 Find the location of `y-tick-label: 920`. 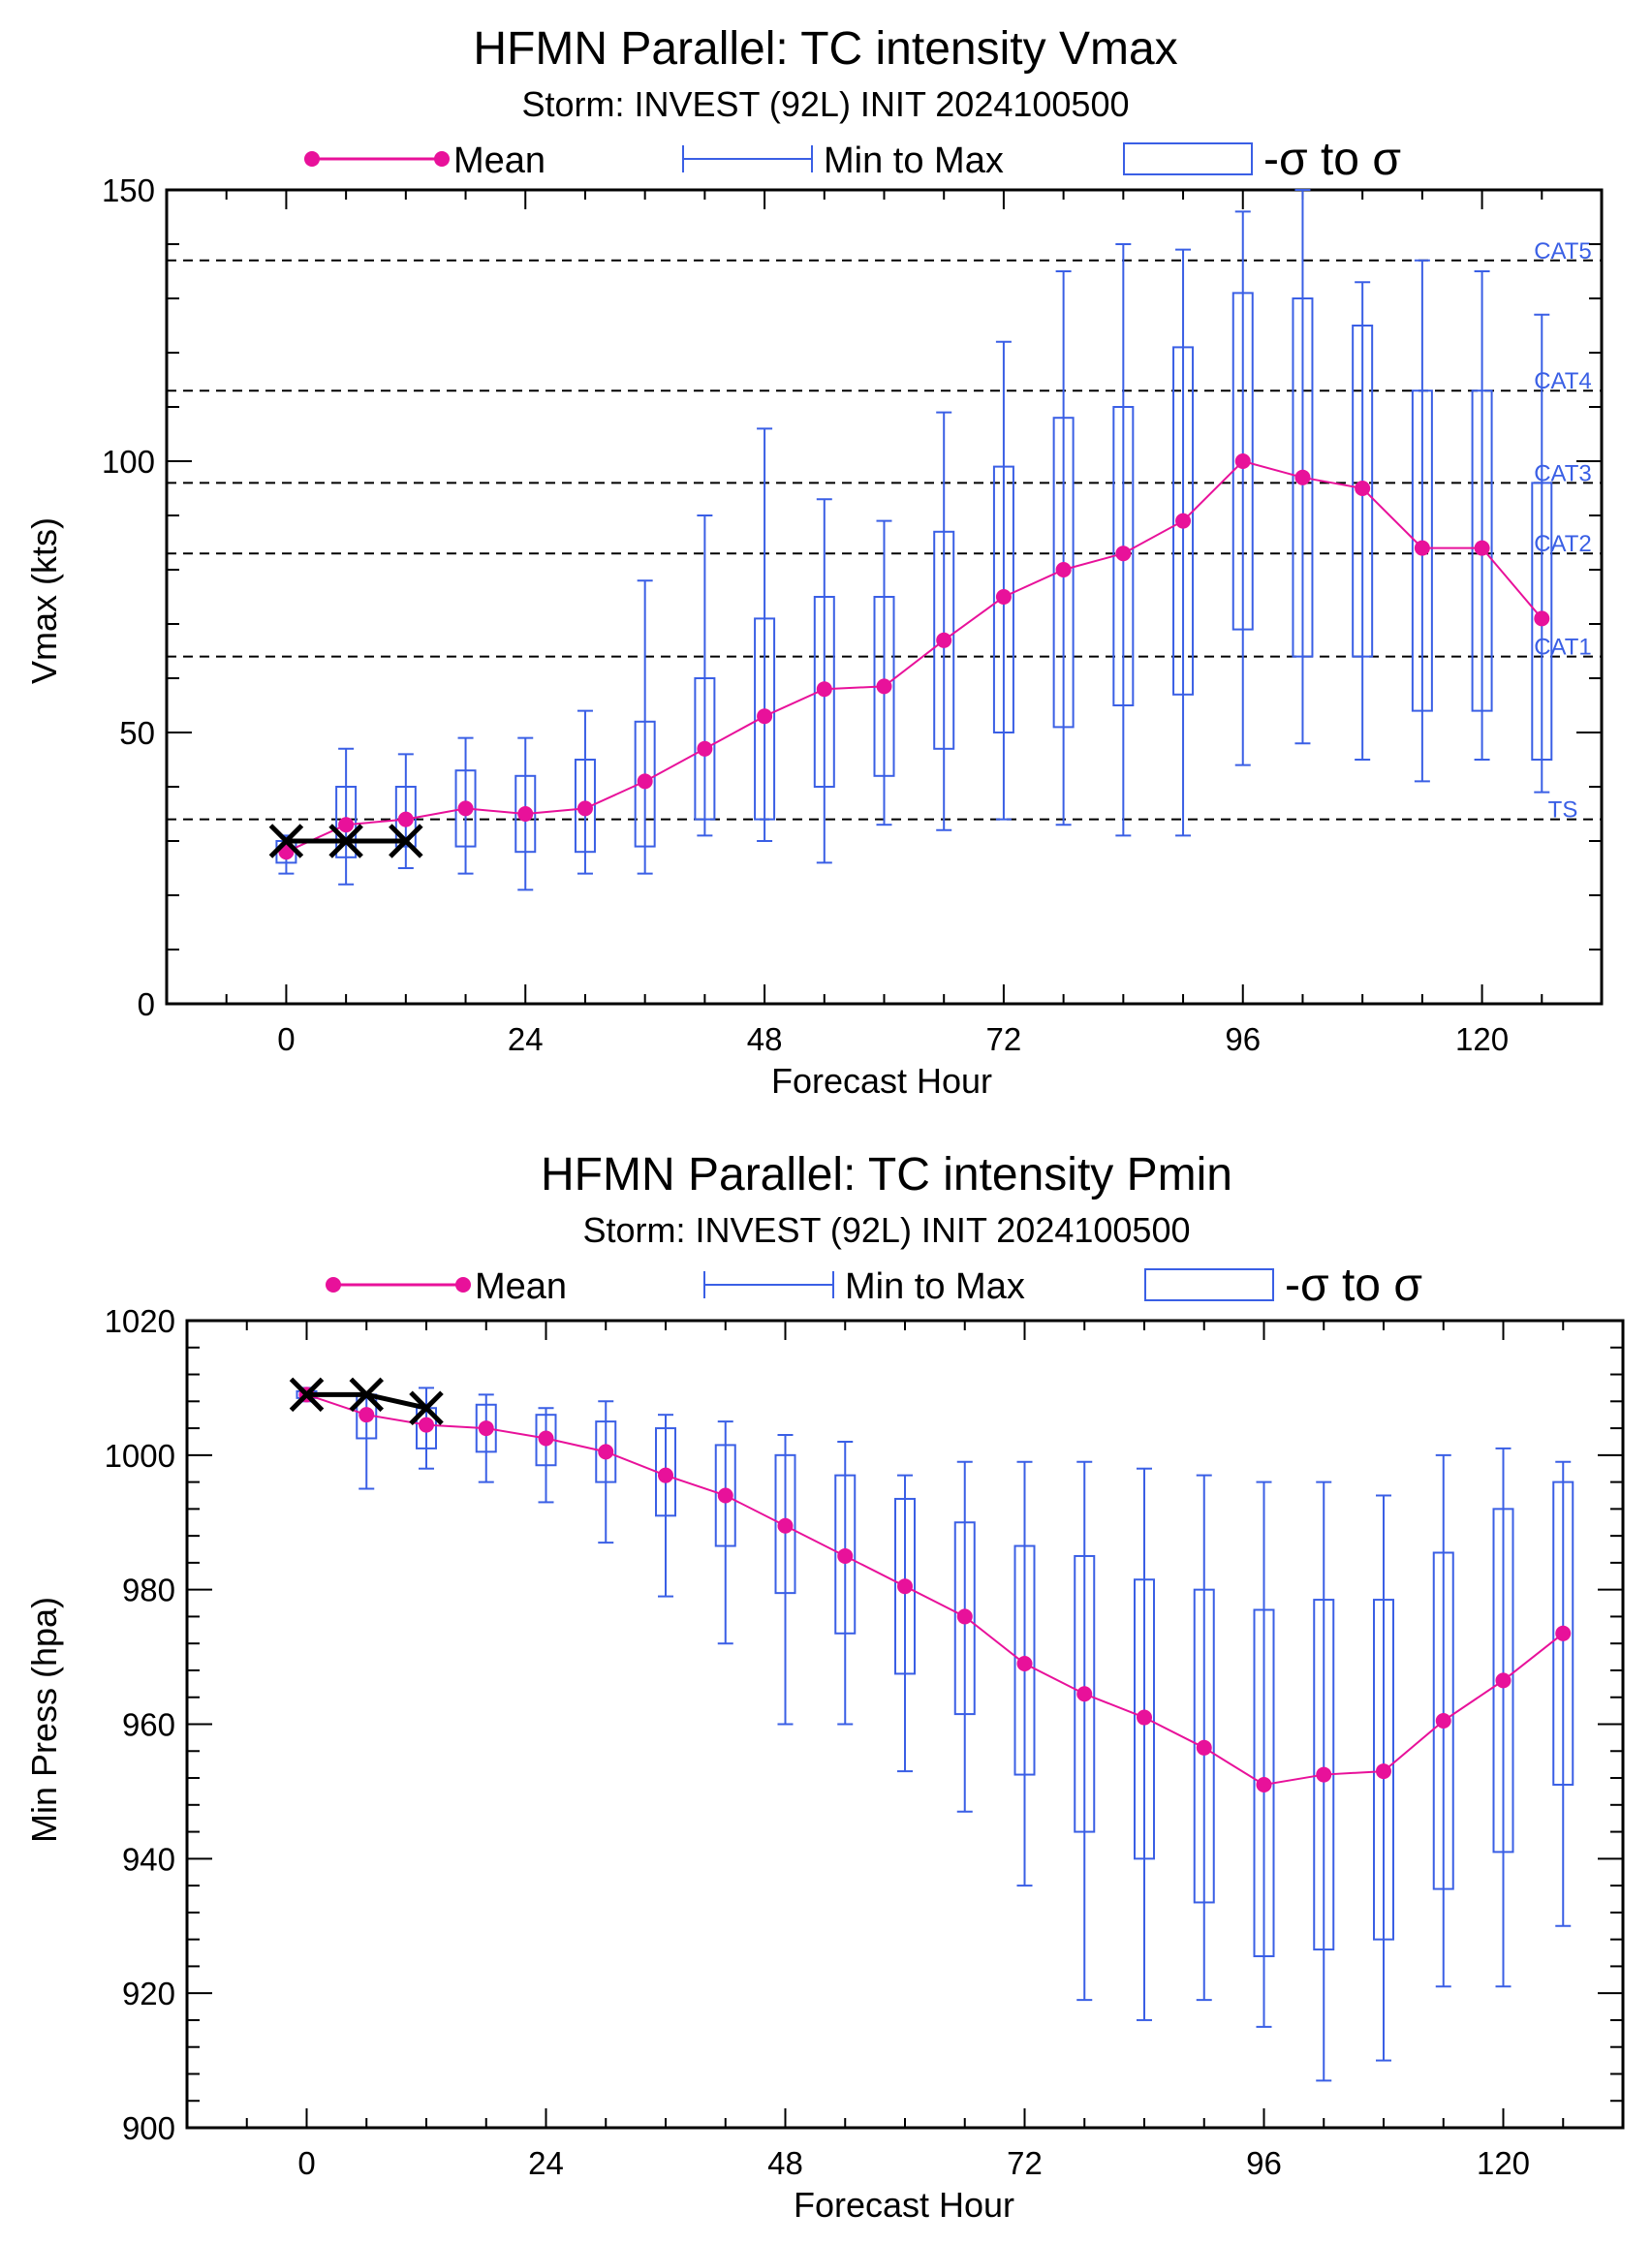

y-tick-label: 920 is located at coordinates (148, 1993).